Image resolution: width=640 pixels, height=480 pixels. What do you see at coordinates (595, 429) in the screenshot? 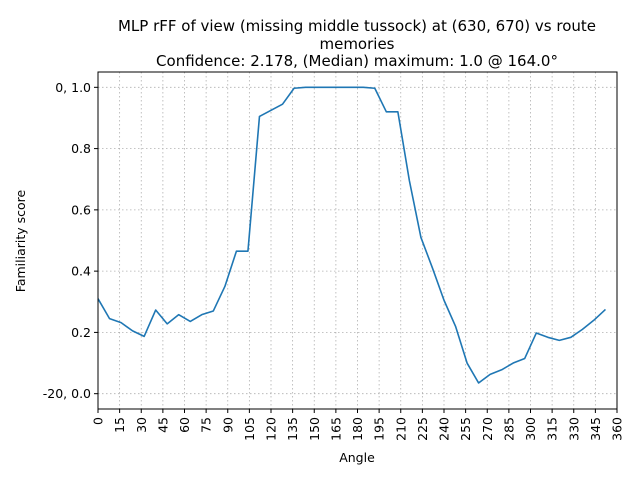
I see `x-tick-label: 345` at bounding box center [595, 429].